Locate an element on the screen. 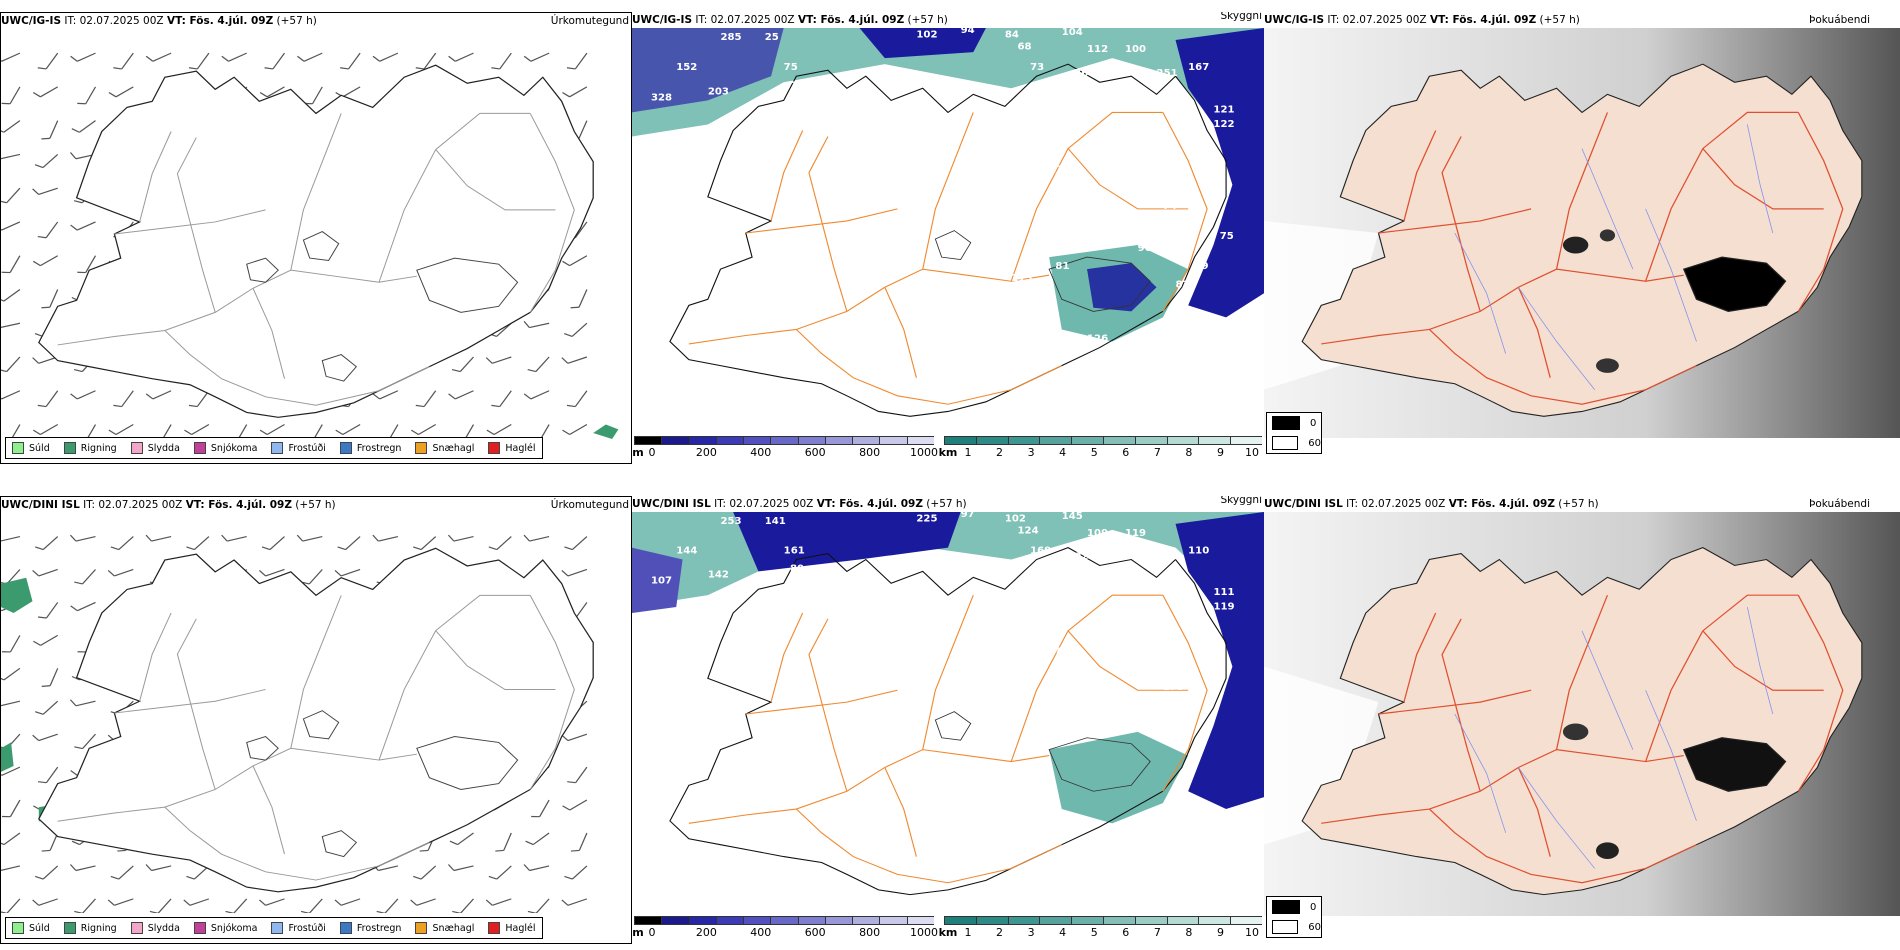  visibility-value-label: 100 is located at coordinates (1135, 49).